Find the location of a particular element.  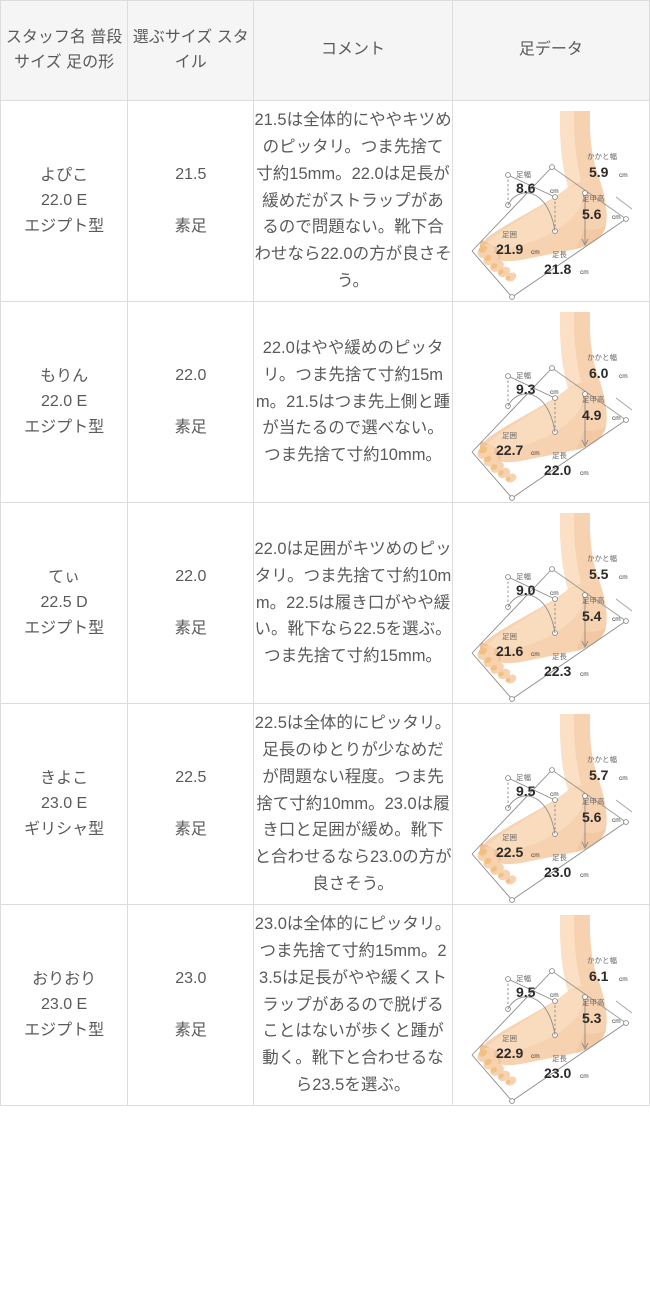

value-instep-height: 4.9 is located at coordinates (592, 415).